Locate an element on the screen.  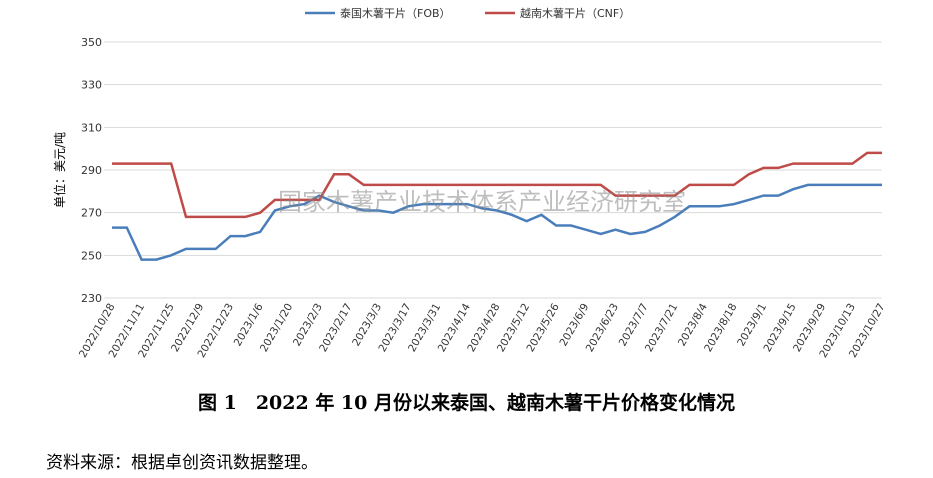
x-tick-label: 2023/8/4 is located at coordinates (693, 324).